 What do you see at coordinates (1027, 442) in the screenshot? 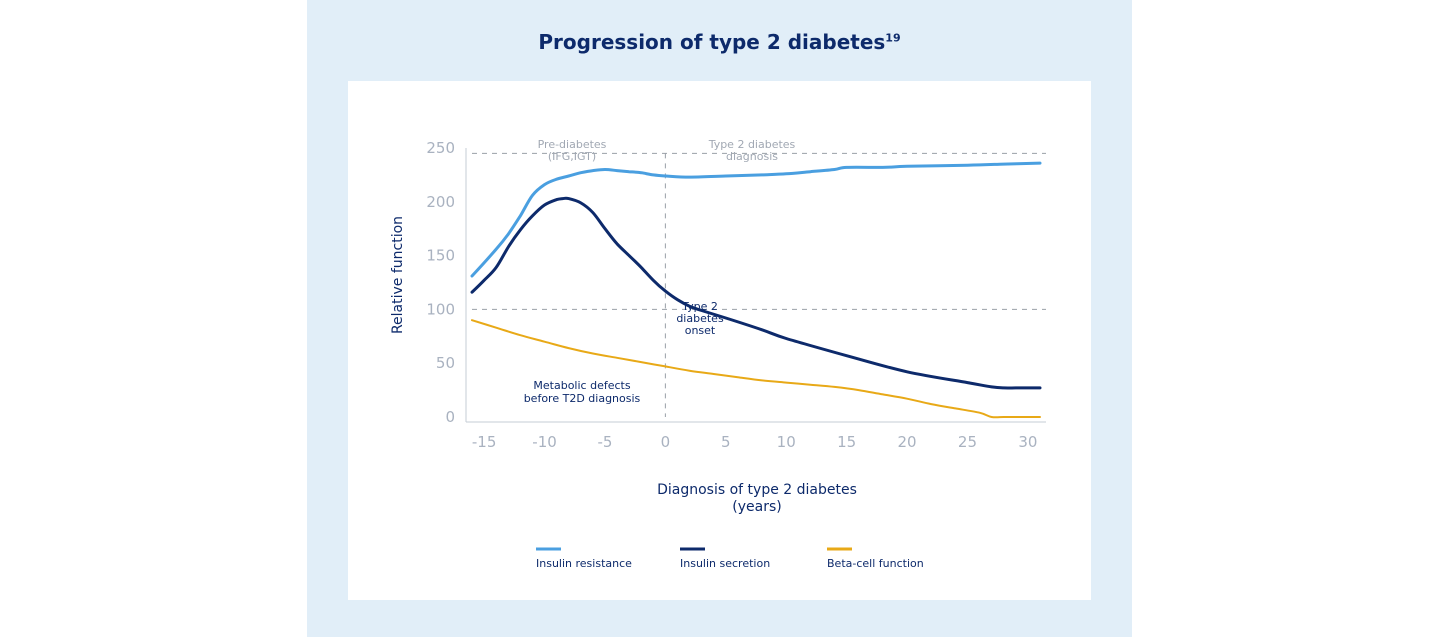
I see `x-tick-label: 30` at bounding box center [1027, 442].